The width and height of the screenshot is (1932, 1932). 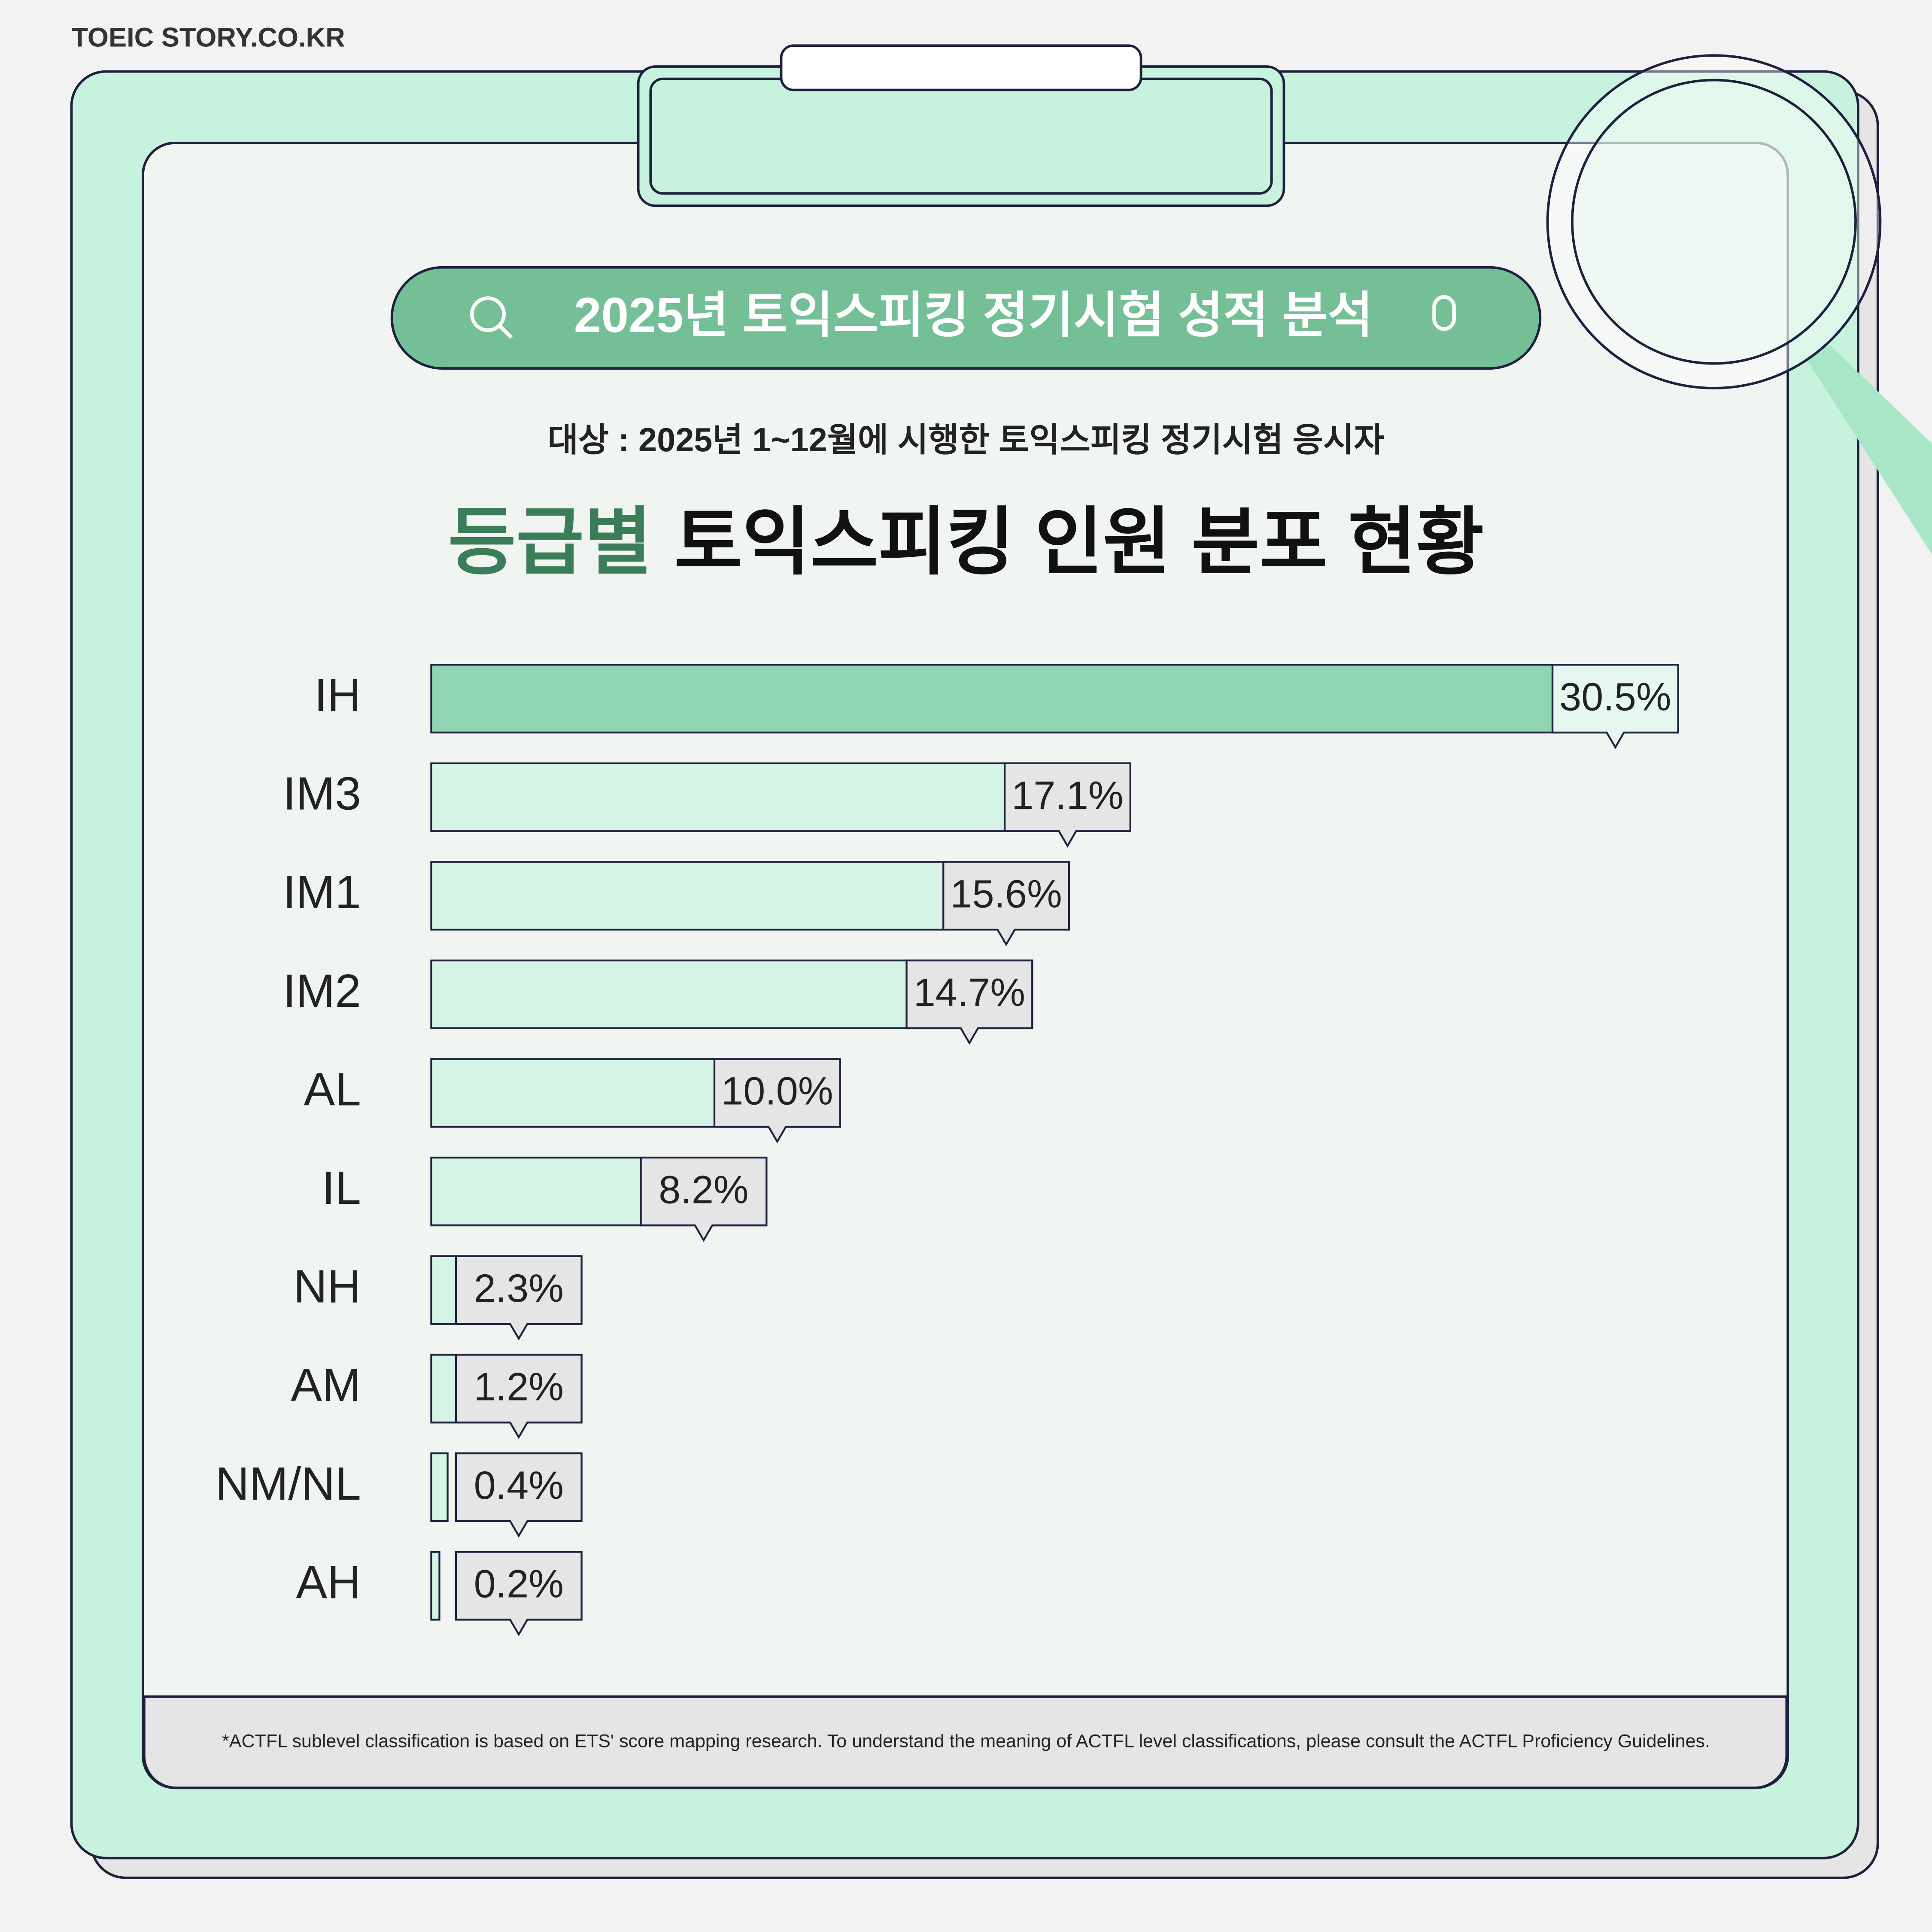 What do you see at coordinates (1067, 795) in the screenshot?
I see `value-label: 17.1%` at bounding box center [1067, 795].